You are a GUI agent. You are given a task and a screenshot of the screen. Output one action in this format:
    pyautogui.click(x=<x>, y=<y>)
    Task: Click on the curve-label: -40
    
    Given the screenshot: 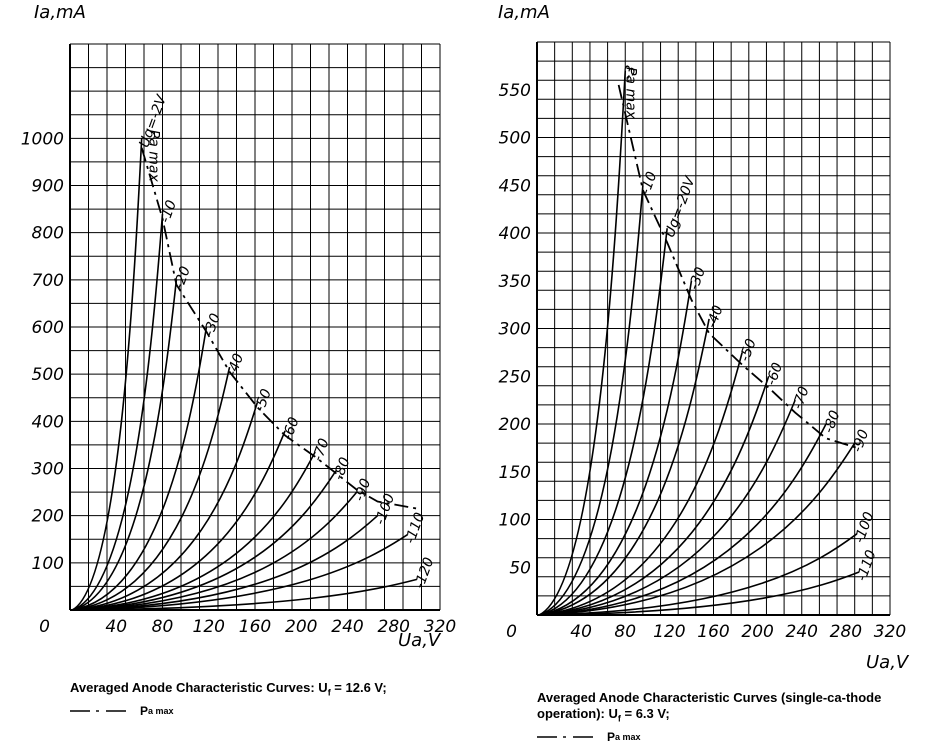 What is the action you would take?
    pyautogui.click(x=715, y=316)
    